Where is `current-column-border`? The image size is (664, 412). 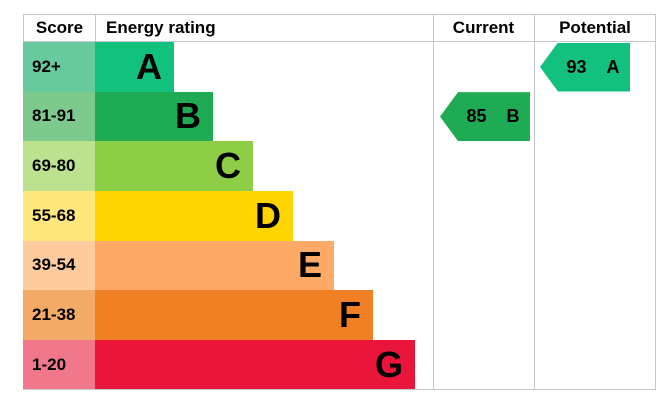
current-column-border is located at coordinates (433, 202).